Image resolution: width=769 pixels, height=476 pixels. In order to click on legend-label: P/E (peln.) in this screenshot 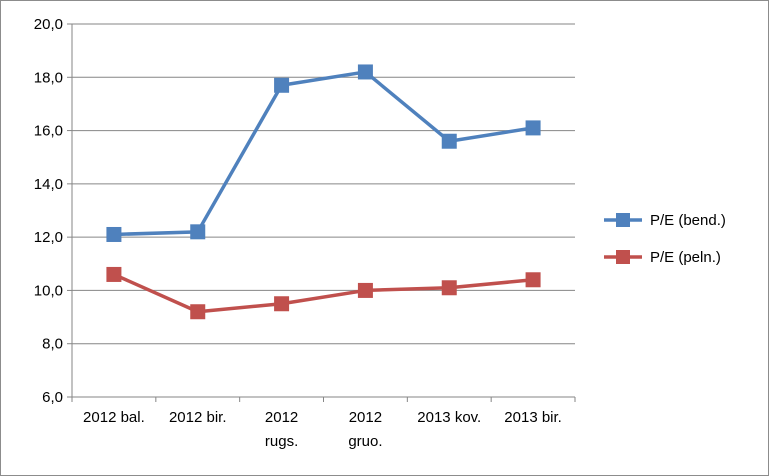, I will do `click(685, 257)`.